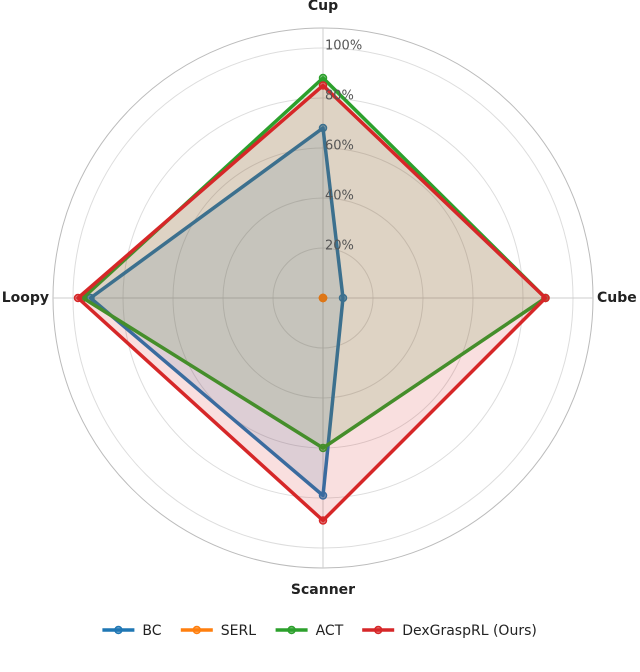  What do you see at coordinates (617, 298) in the screenshot?
I see `category-label: Cube` at bounding box center [617, 298].